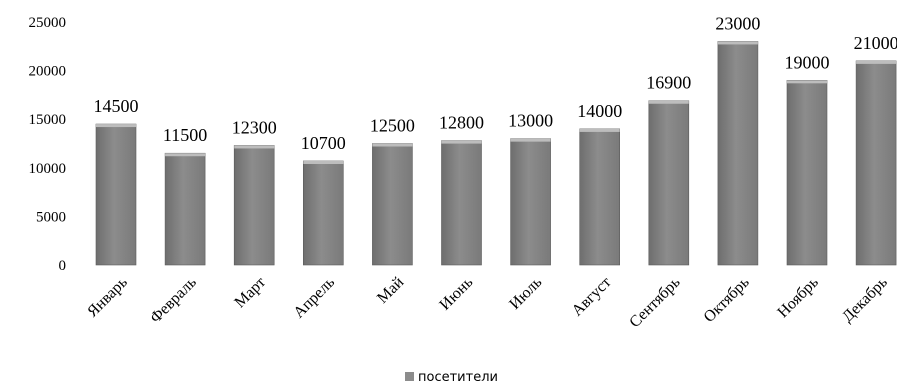  What do you see at coordinates (727, 300) in the screenshot?
I see `x-tick-label: Октябрь` at bounding box center [727, 300].